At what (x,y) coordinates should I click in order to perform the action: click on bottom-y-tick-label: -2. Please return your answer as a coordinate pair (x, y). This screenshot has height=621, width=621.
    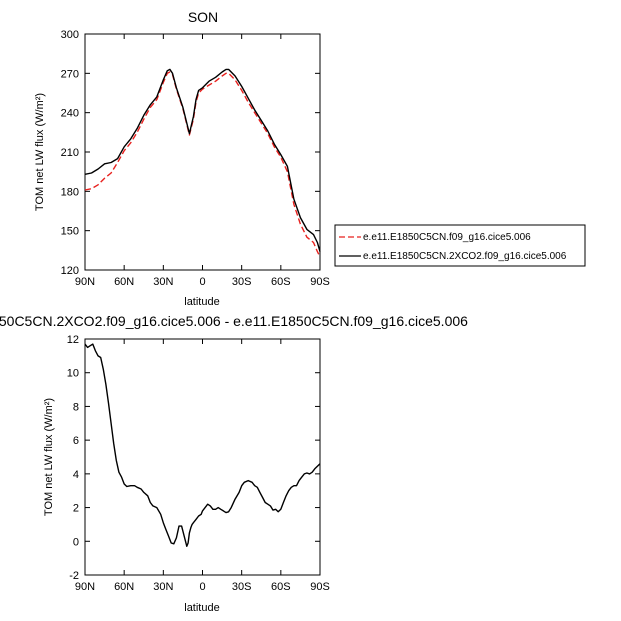
    Looking at the image, I should click on (74, 576).